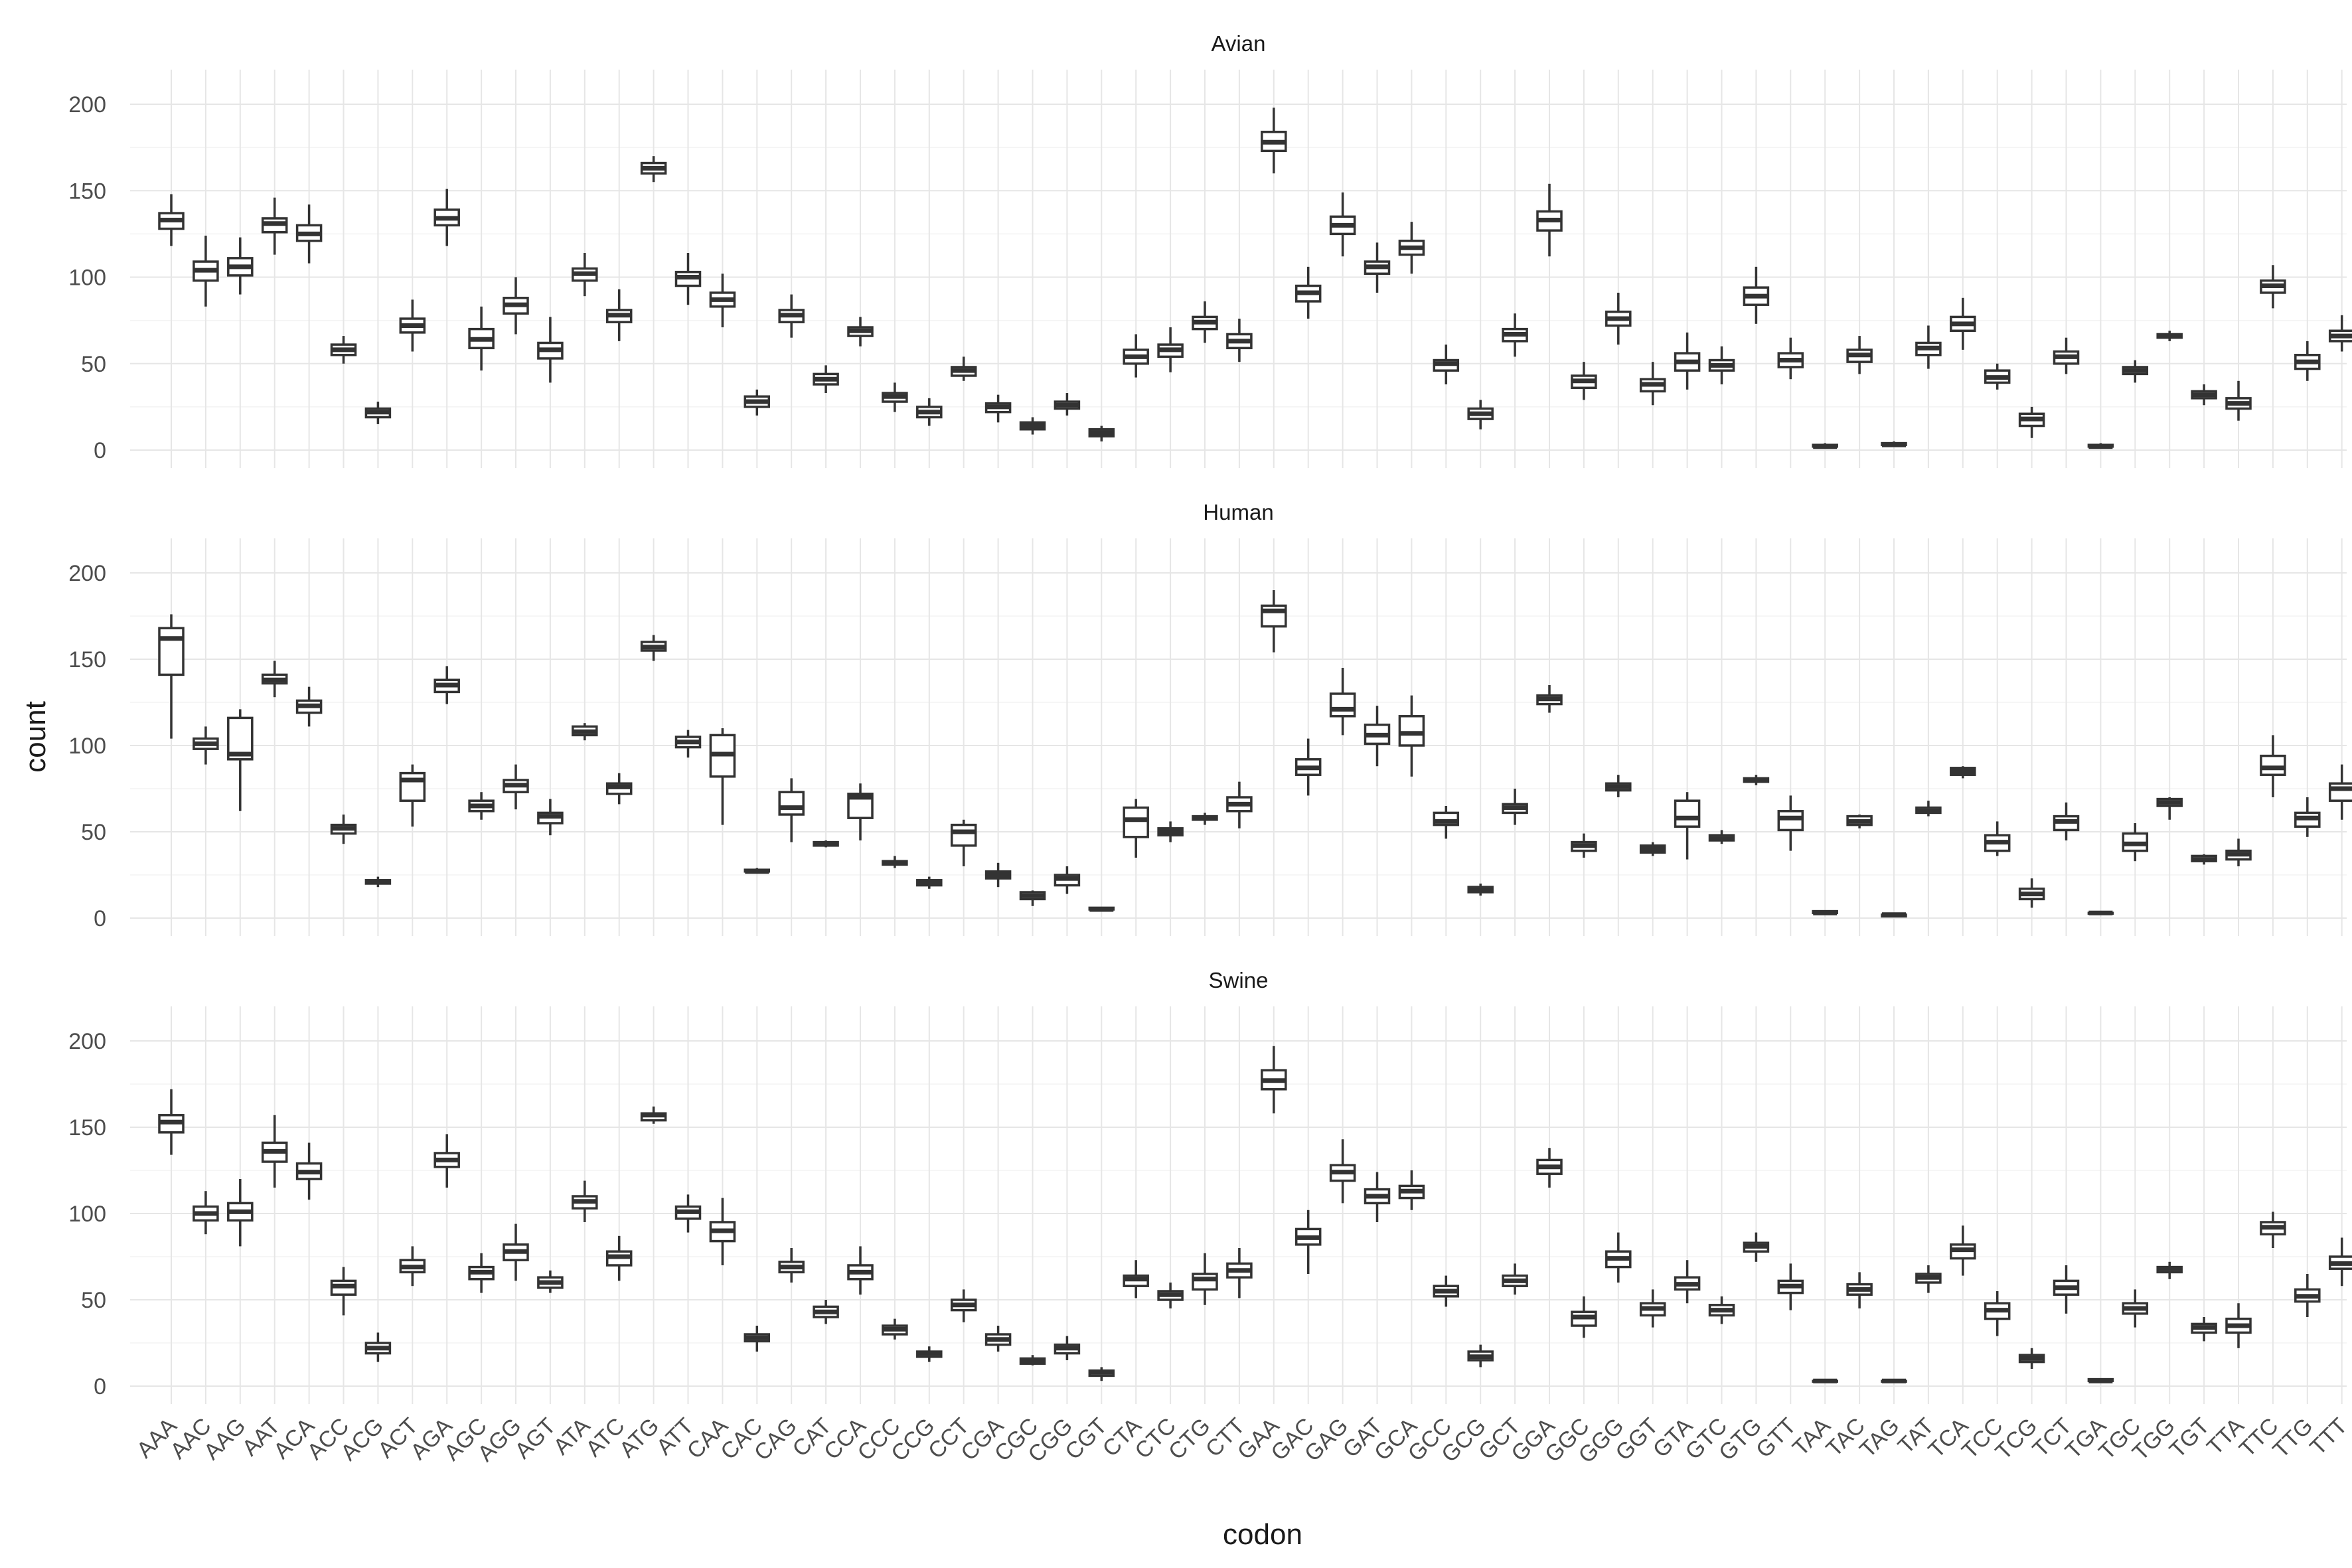  What do you see at coordinates (1860, 355) in the screenshot?
I see `box-tac` at bounding box center [1860, 355].